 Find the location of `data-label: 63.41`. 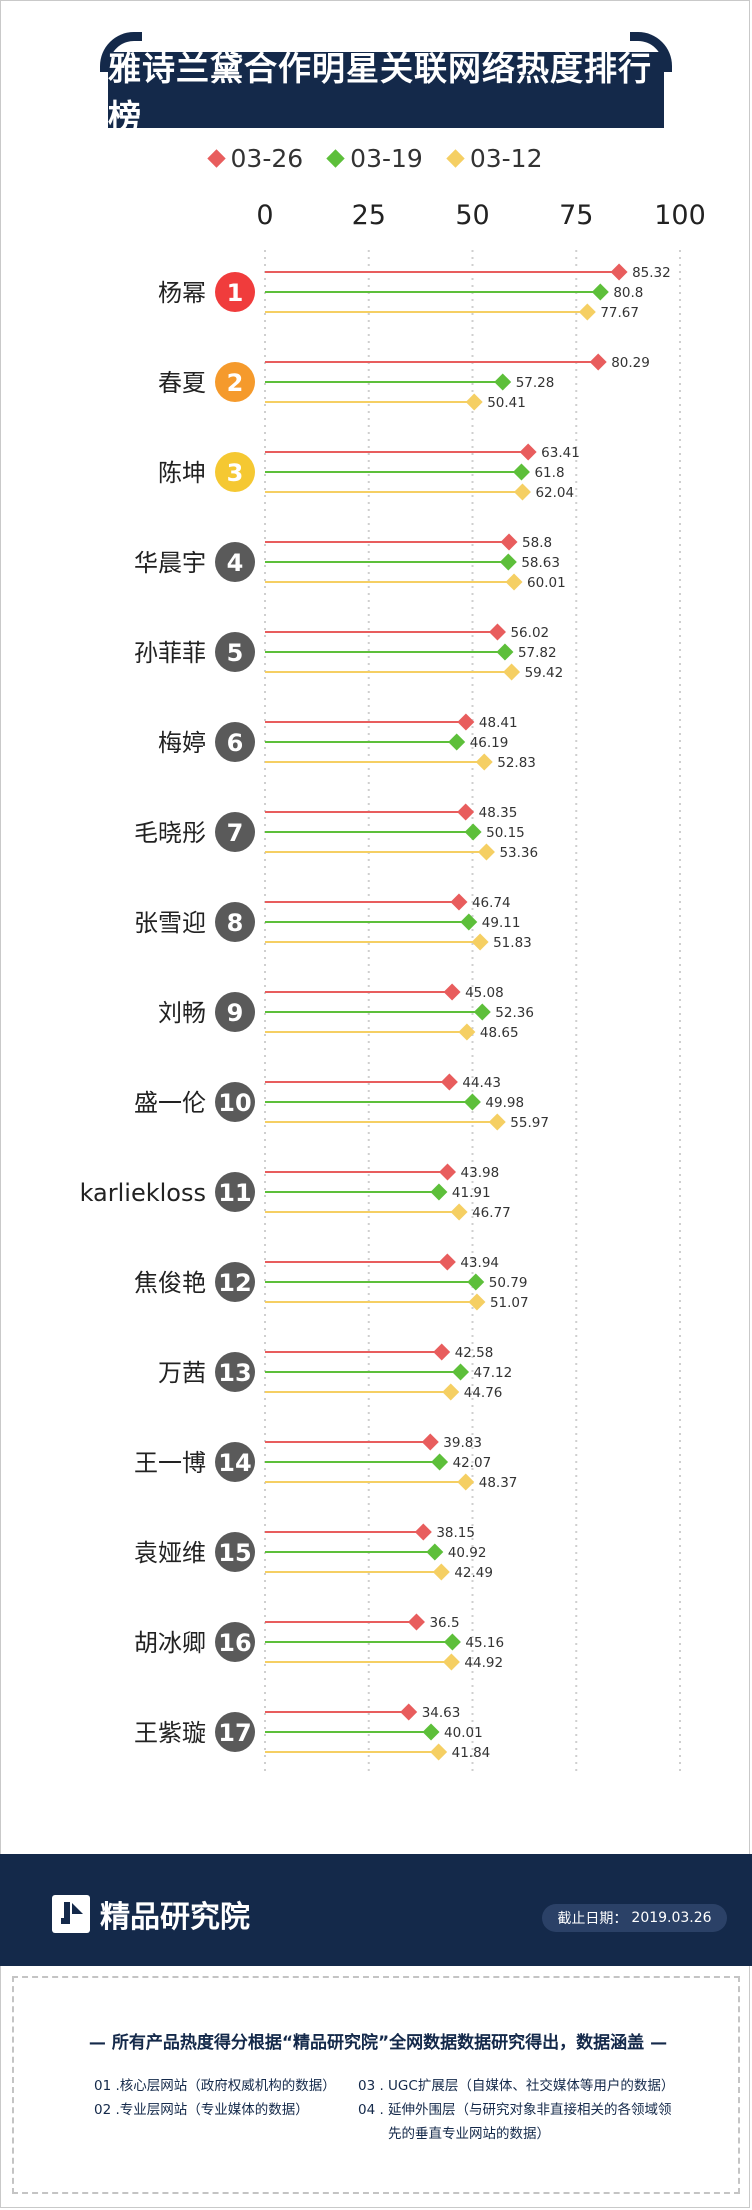

data-label: 63.41 is located at coordinates (560, 453).